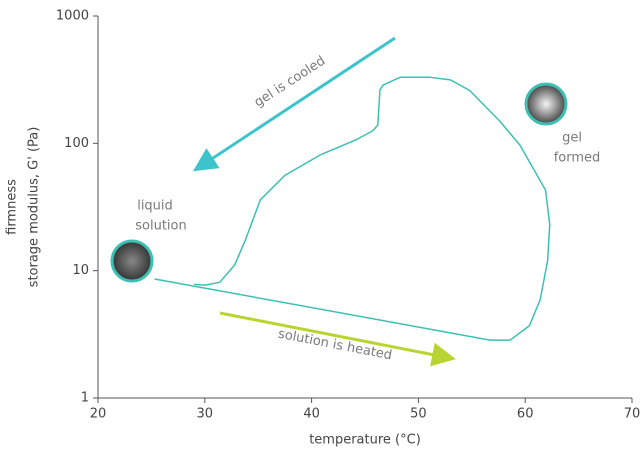 The height and width of the screenshot is (460, 644). Describe the element at coordinates (132, 261) in the screenshot. I see `liquid-photo` at that location.